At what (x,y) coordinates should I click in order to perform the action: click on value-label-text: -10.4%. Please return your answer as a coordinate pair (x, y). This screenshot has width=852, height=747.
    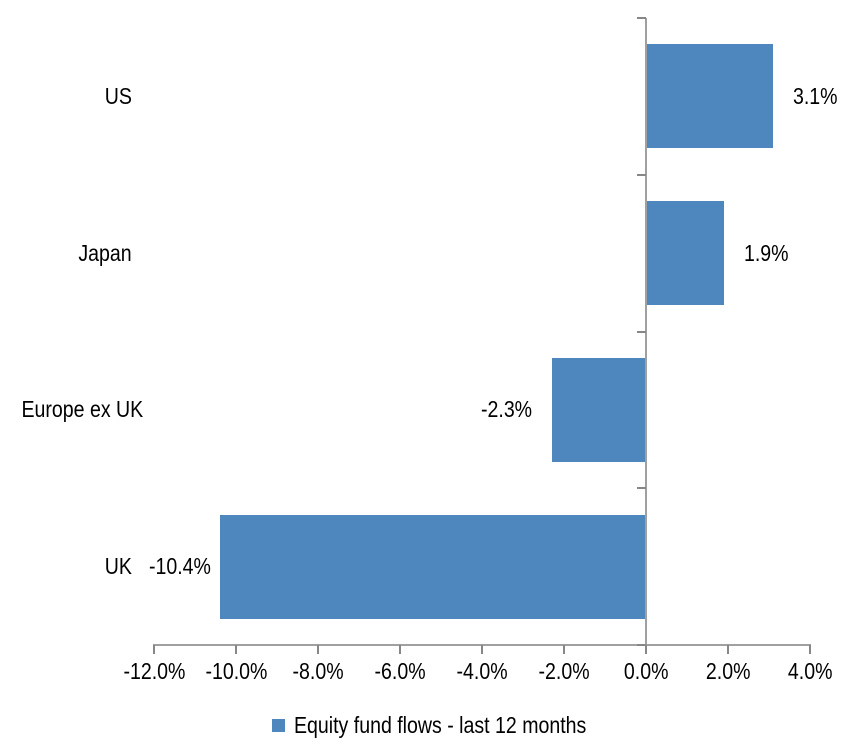
    Looking at the image, I should click on (180, 566).